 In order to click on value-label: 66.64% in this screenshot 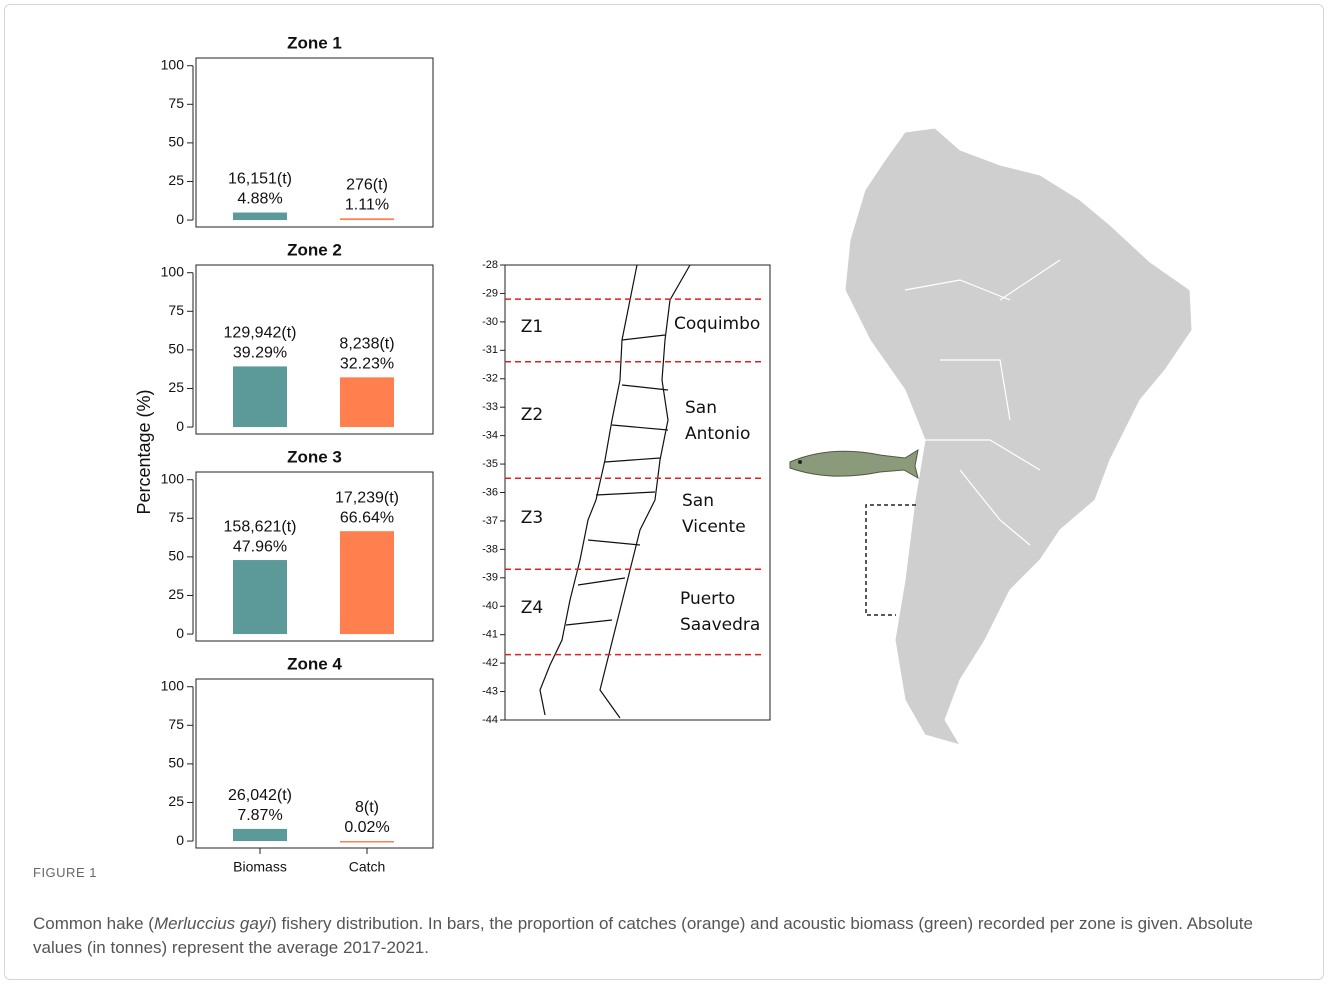, I will do `click(367, 517)`.